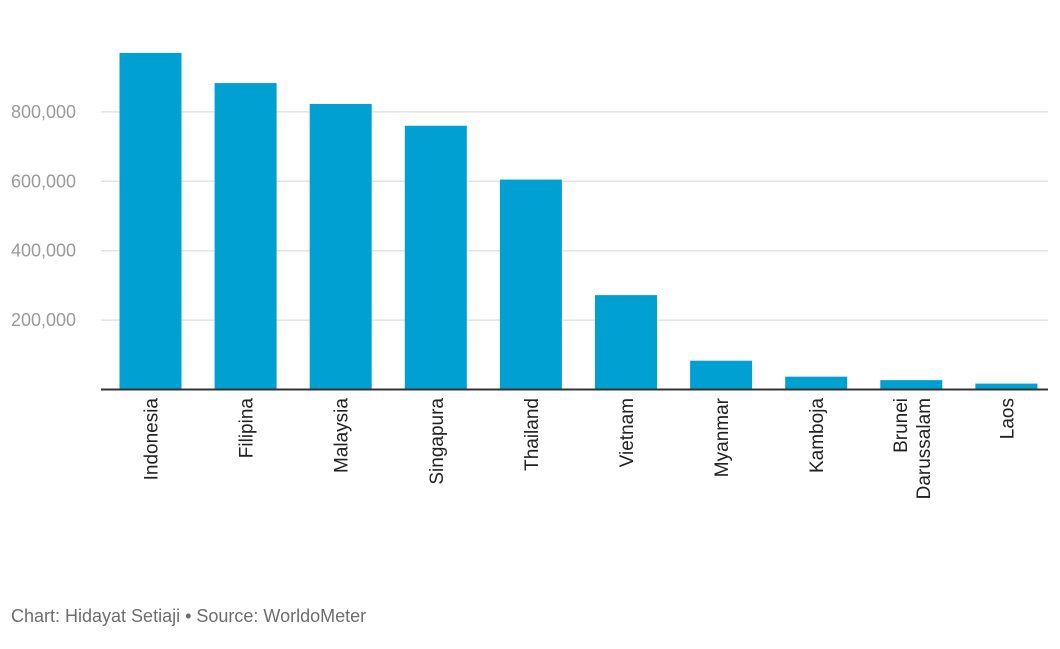  I want to click on bar-kamboja, so click(816, 383).